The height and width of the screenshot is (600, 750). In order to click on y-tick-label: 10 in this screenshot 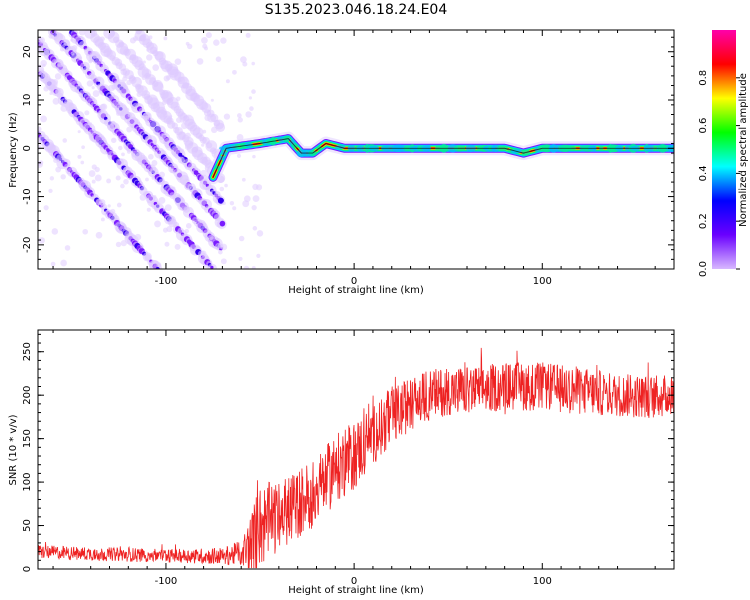, I will do `click(27, 100)`.